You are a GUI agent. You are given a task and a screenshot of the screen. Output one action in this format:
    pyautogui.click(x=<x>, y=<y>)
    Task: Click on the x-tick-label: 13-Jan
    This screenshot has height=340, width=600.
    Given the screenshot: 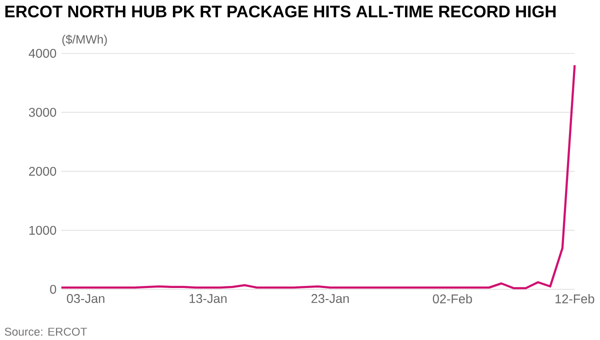 What is the action you would take?
    pyautogui.click(x=208, y=299)
    